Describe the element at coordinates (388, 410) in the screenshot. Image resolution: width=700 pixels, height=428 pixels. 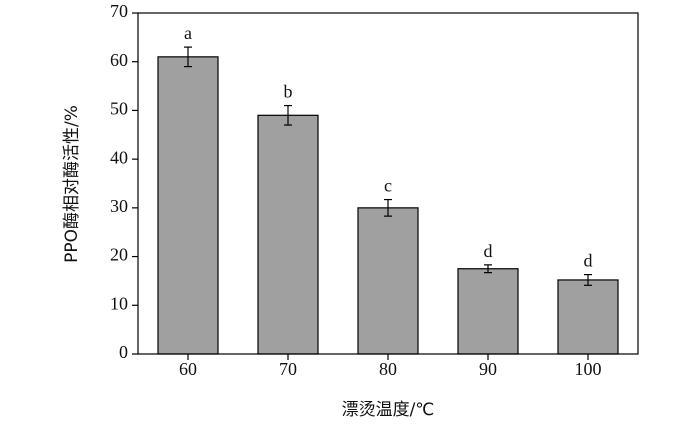
I see `x-axis-label: 漂烫温度/℃` at that location.